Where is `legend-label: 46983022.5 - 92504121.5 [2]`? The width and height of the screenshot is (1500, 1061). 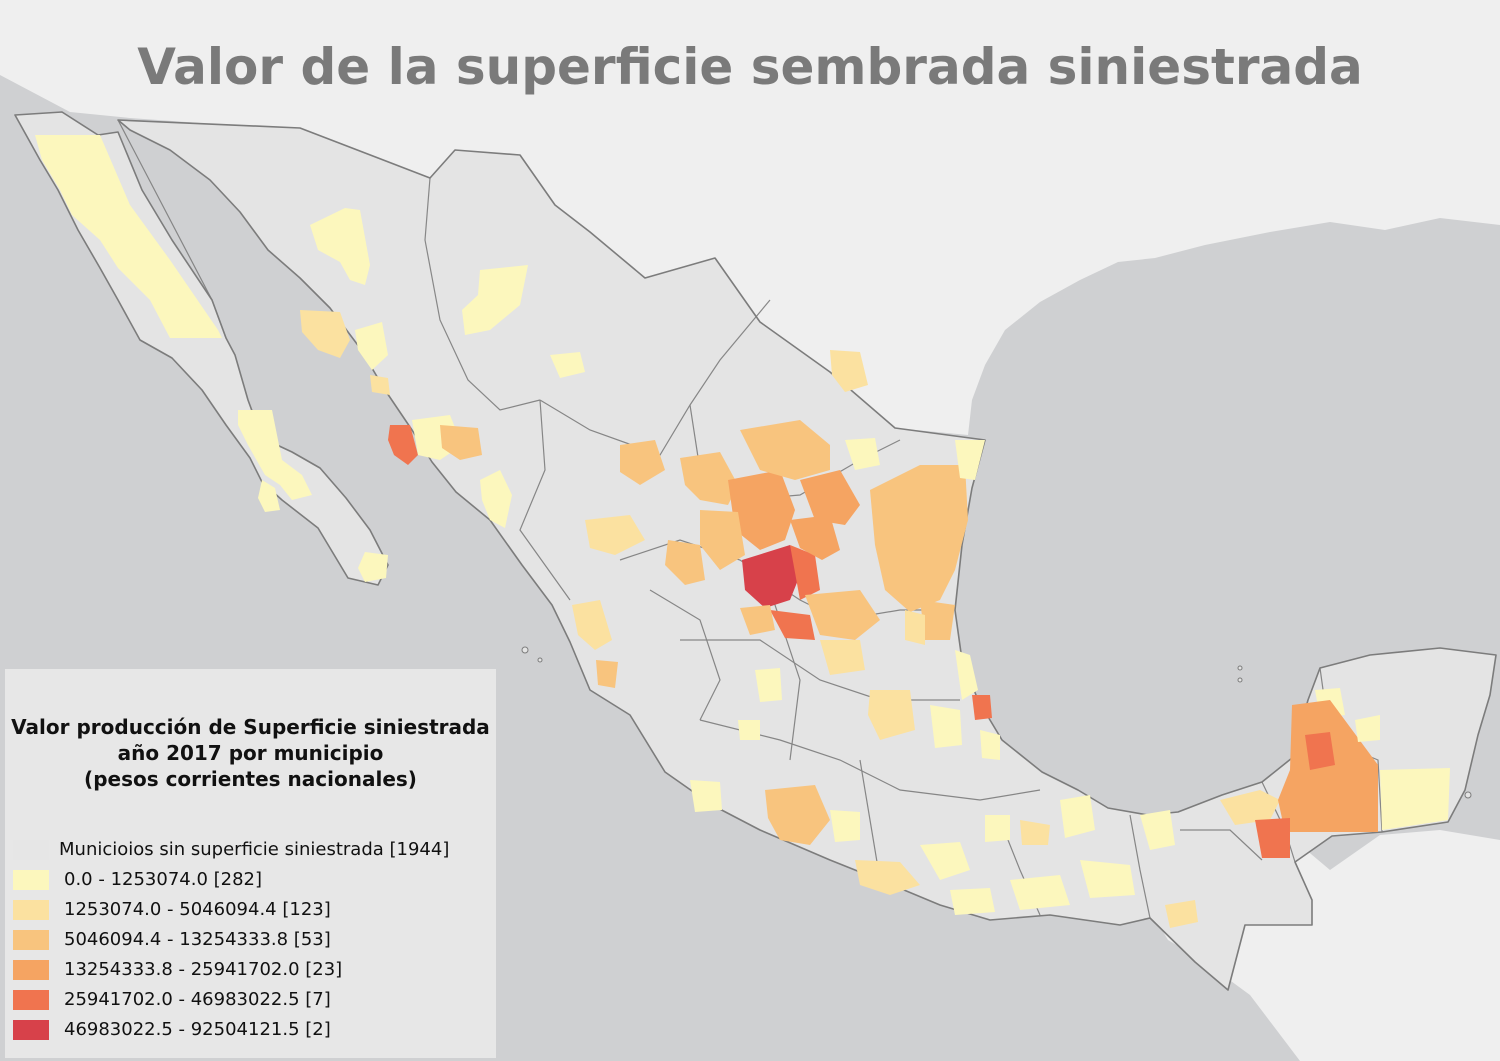 legend-label: 46983022.5 - 92504121.5 [2] is located at coordinates (197, 1029).